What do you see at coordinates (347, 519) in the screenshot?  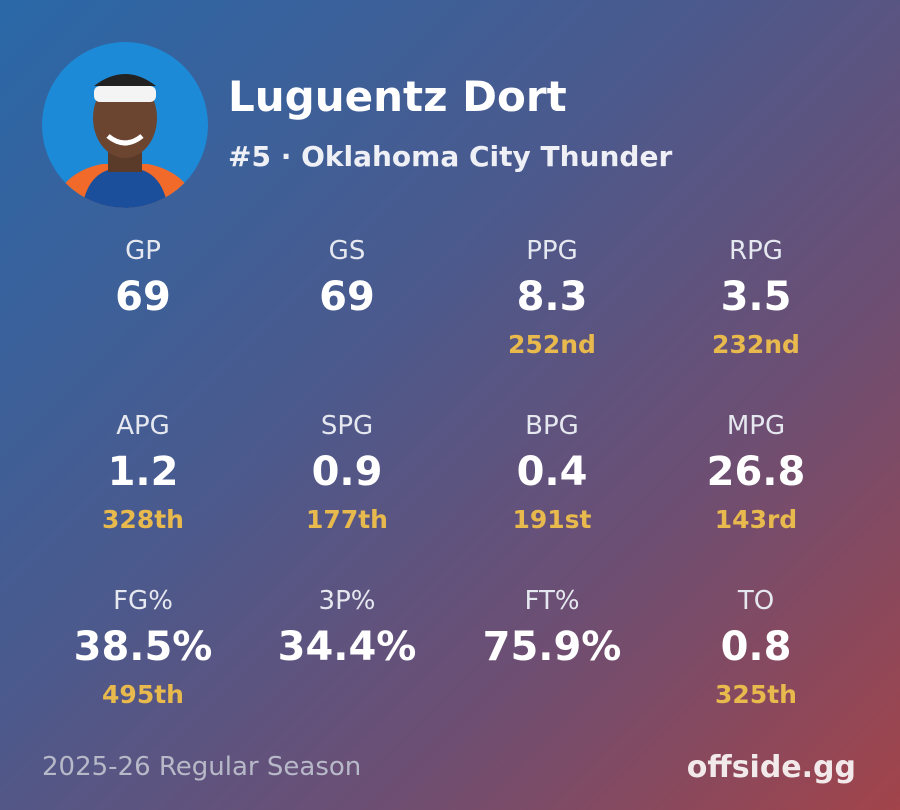 I see `stat-rank: 177th` at bounding box center [347, 519].